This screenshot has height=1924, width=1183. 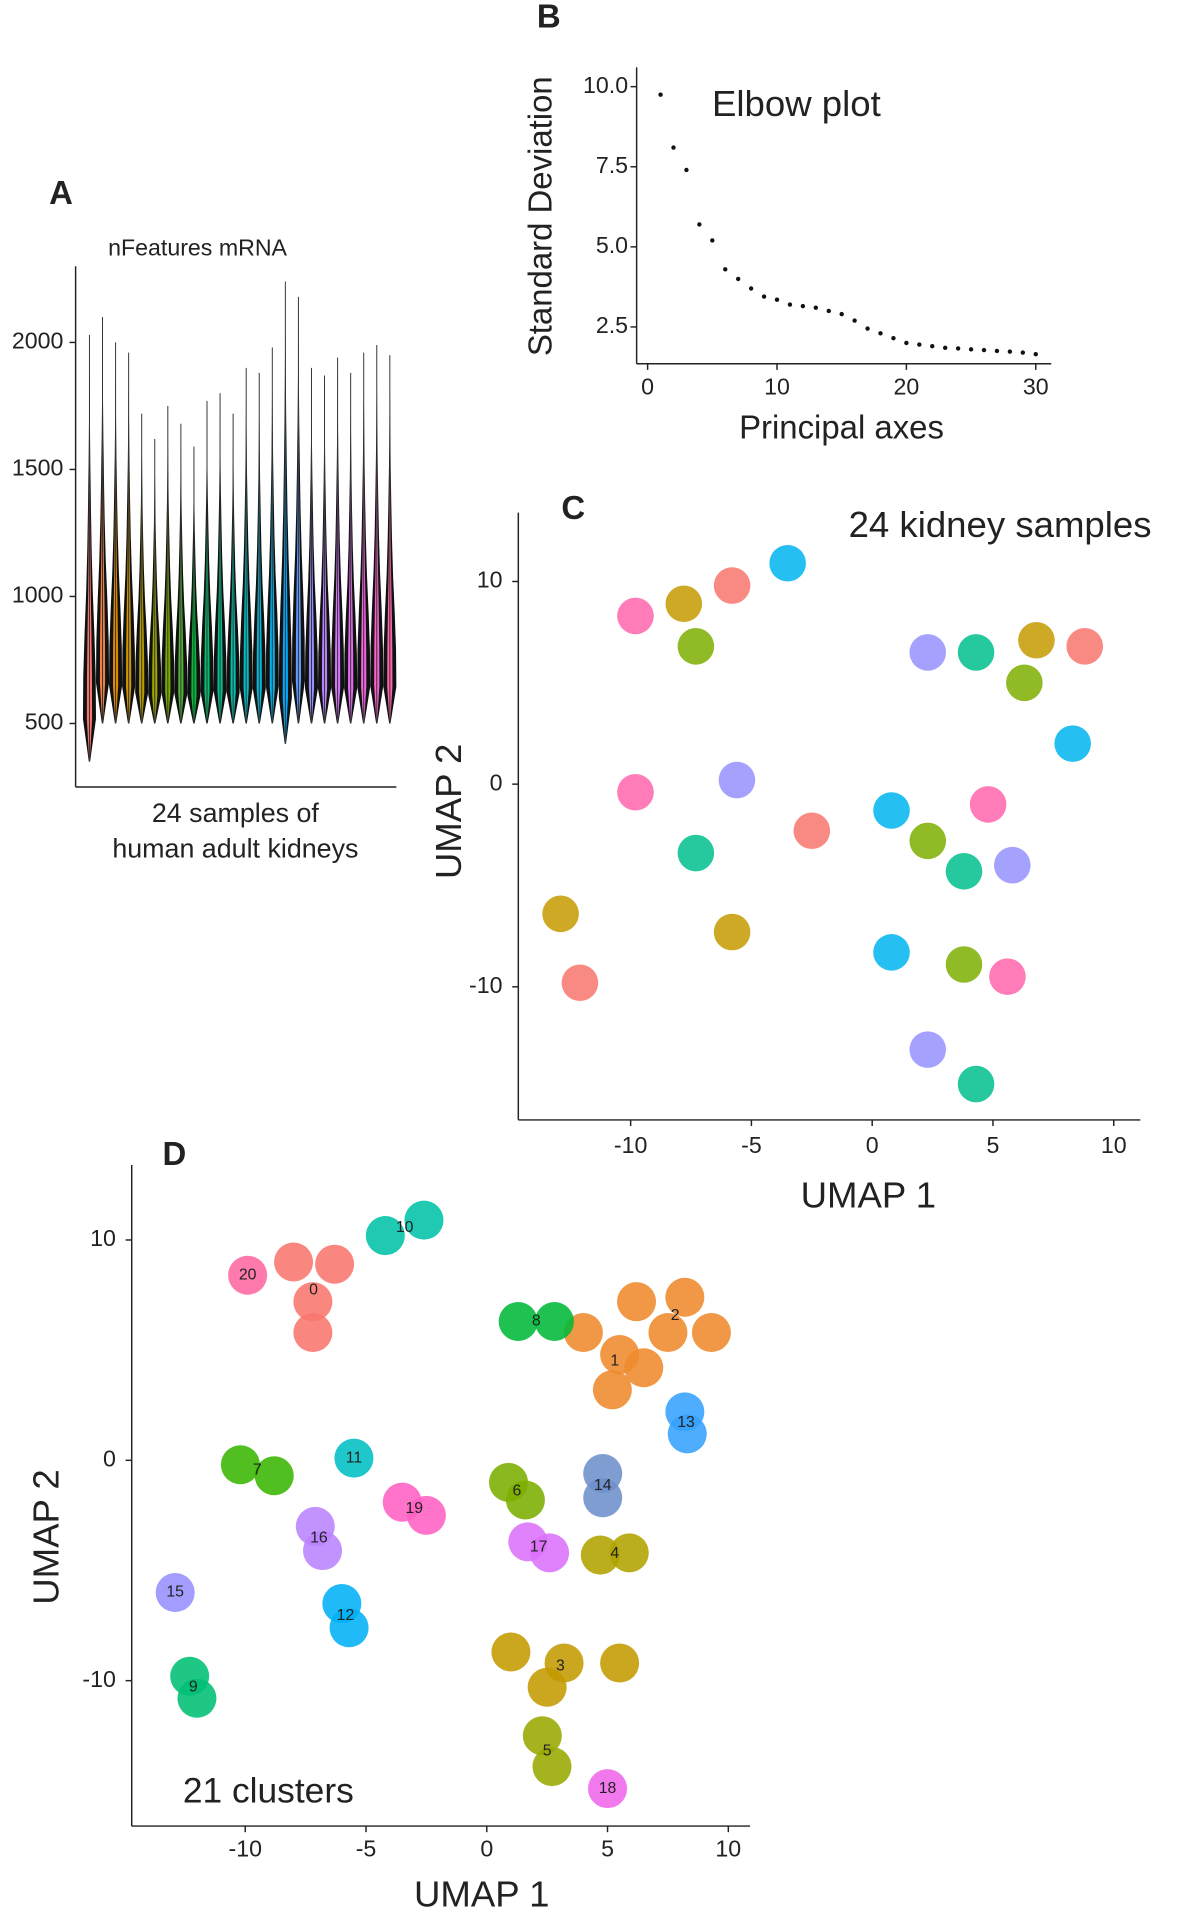 What do you see at coordinates (573, 507) in the screenshot?
I see `panel-letter: C` at bounding box center [573, 507].